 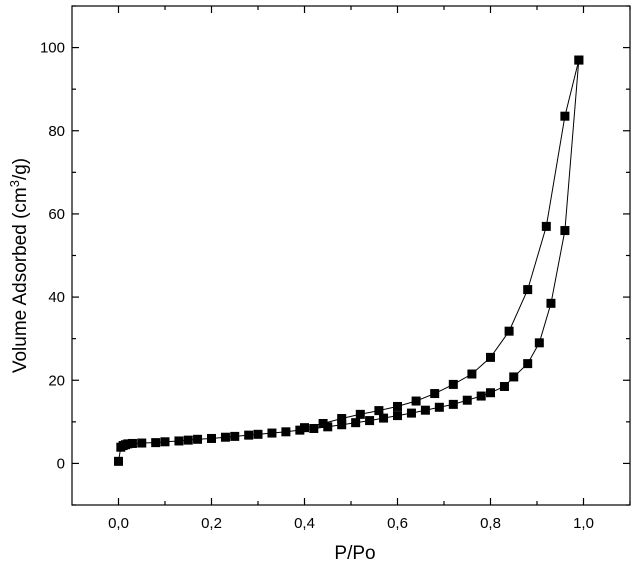 I want to click on x-tick-label: 0,0, so click(x=118, y=523).